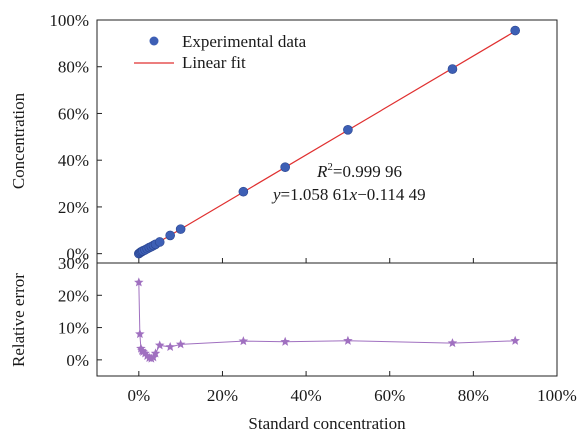  I want to click on x-tick-label: 60%, so click(389, 395).